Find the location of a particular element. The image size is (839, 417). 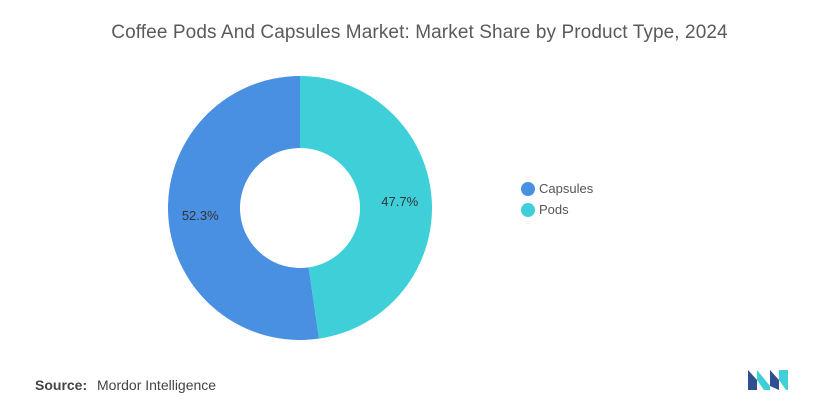

chart-legend: Capsules Pods is located at coordinates (557, 199).